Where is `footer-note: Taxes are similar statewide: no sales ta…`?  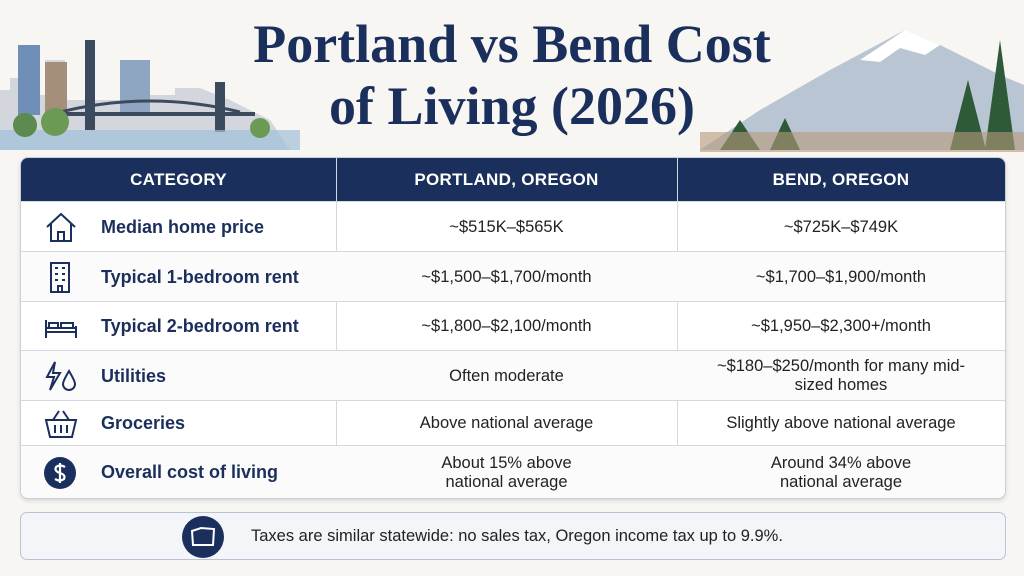 footer-note: Taxes are similar statewide: no sales ta… is located at coordinates (517, 536).